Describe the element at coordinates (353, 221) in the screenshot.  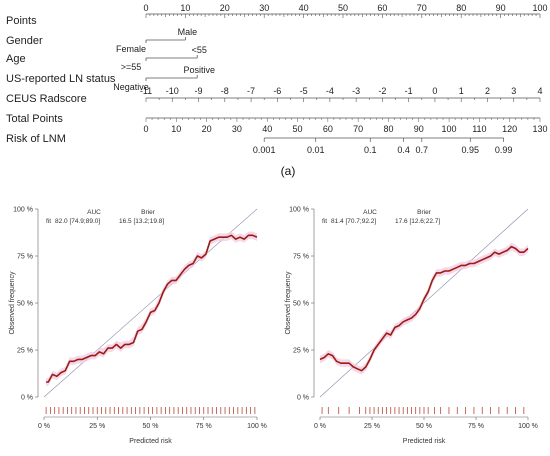
I see `auc-value: 81.4 [70.7;92.2]` at that location.